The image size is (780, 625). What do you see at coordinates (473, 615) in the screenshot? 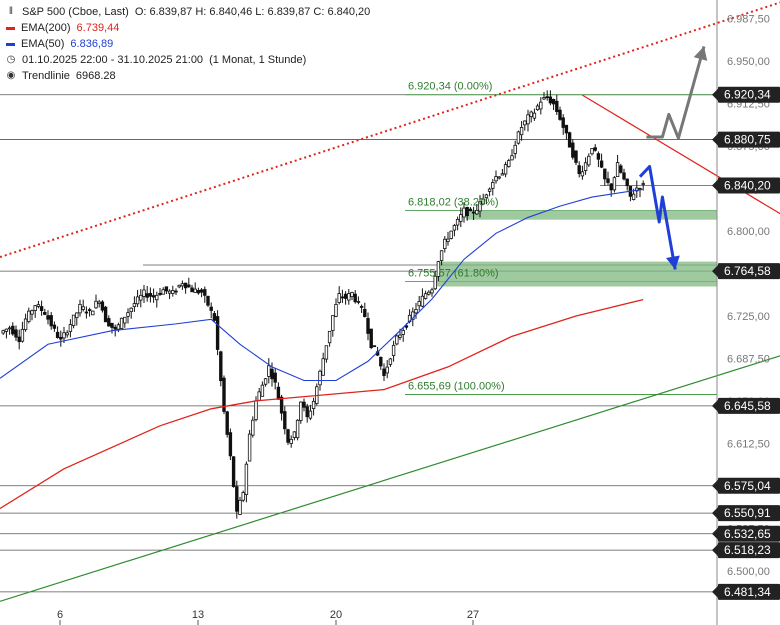
I see `x-tick-label: 27` at bounding box center [473, 615].